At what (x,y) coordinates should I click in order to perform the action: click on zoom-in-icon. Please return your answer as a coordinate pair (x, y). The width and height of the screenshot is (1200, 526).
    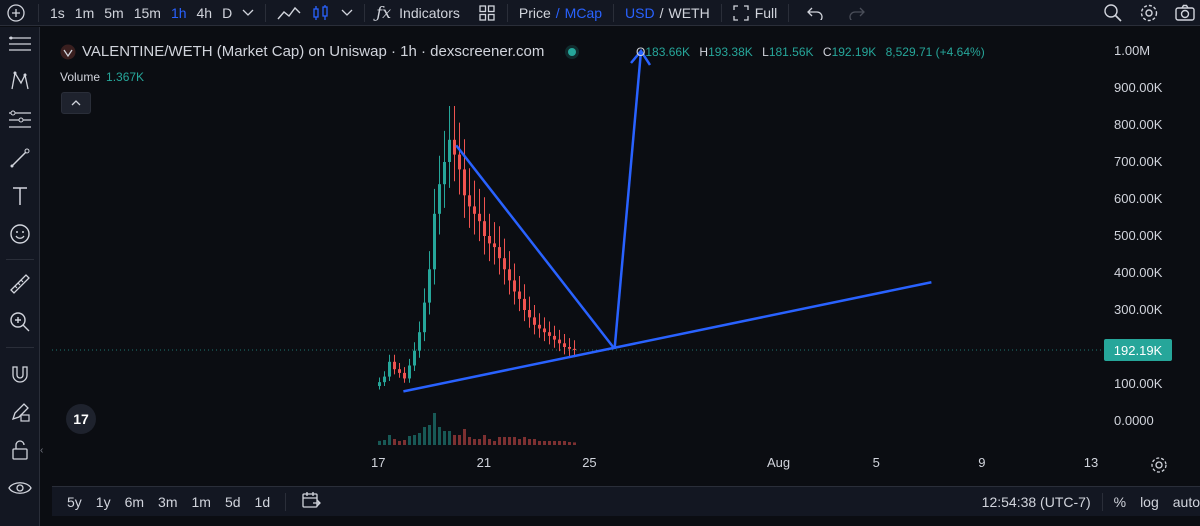
    Looking at the image, I should click on (20, 322).